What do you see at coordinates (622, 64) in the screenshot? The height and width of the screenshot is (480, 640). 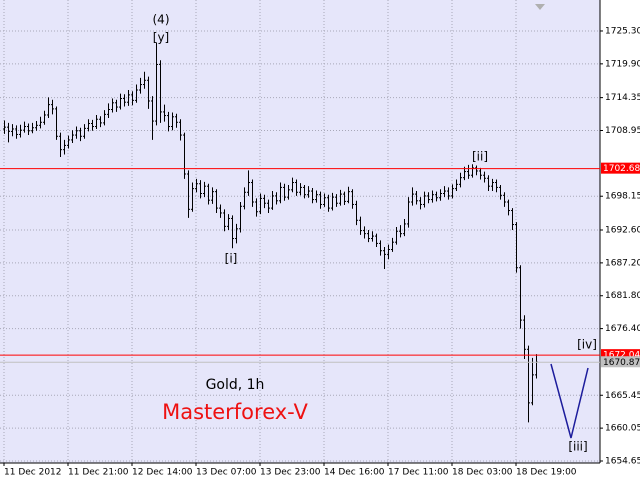 I see `y-tick-label: 1719.90` at bounding box center [622, 64].